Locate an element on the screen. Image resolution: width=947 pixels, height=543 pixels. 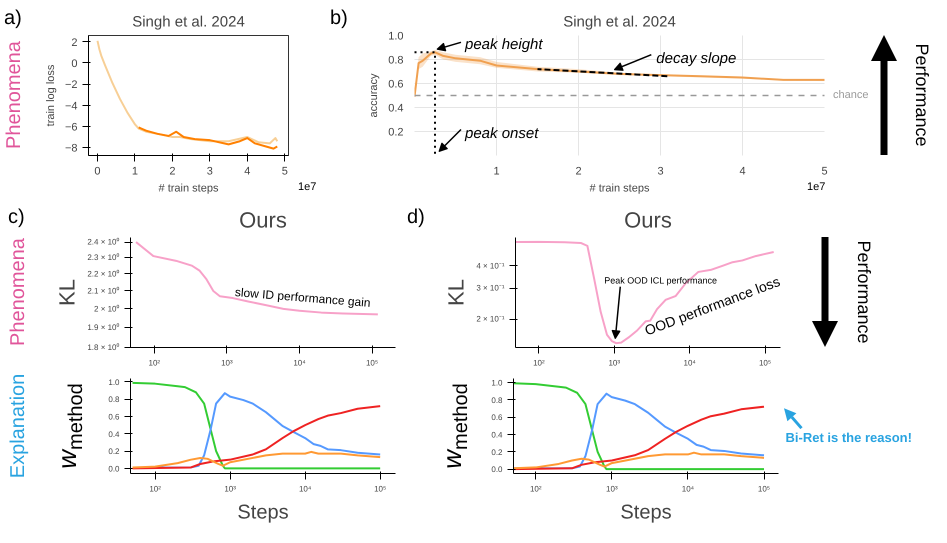
annotation: peak onset is located at coordinates (502, 133).